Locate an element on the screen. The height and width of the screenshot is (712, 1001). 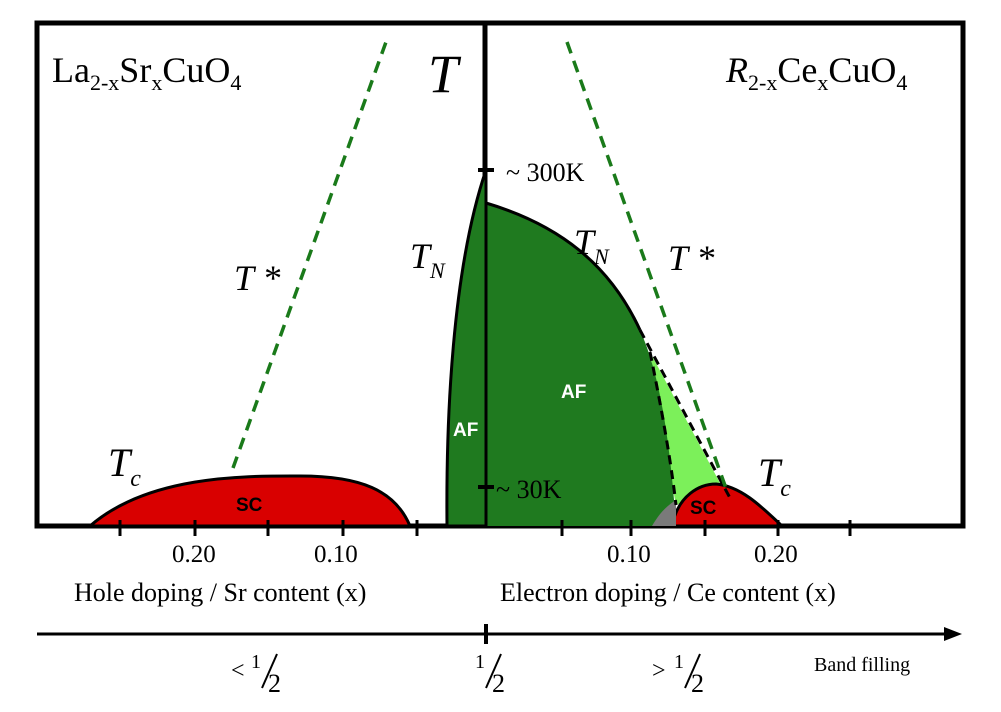
label-greater-than-half: > 1 2 is located at coordinates (678, 674).